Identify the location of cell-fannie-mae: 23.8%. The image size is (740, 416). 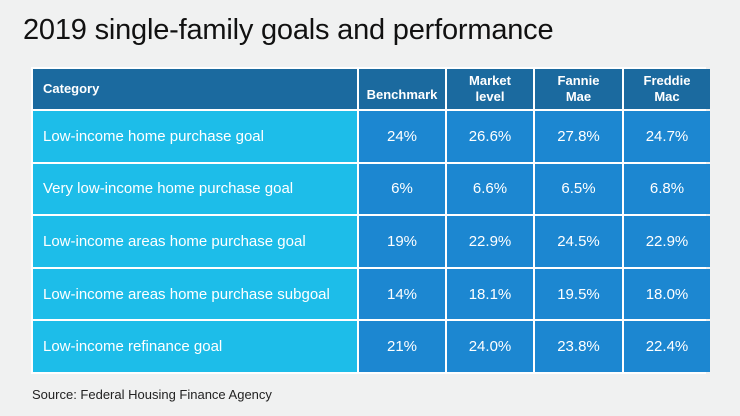
(578, 346).